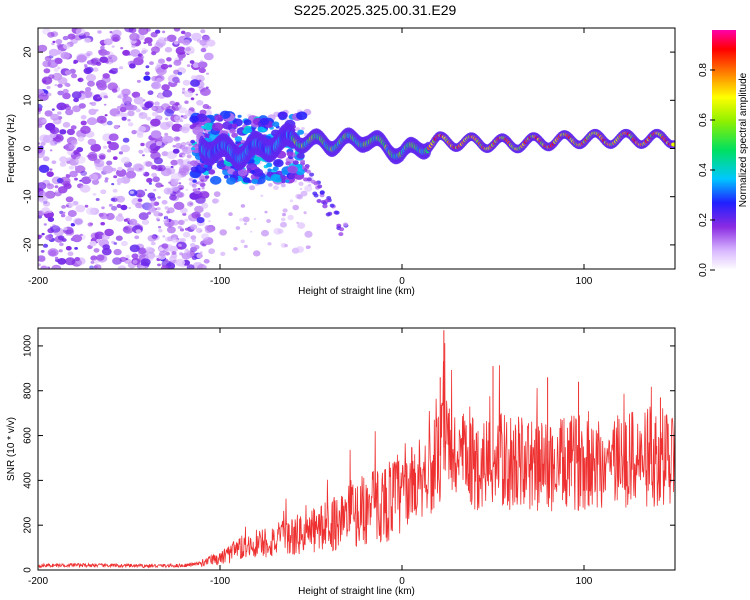  I want to click on x-tick-label: 0, so click(402, 281).